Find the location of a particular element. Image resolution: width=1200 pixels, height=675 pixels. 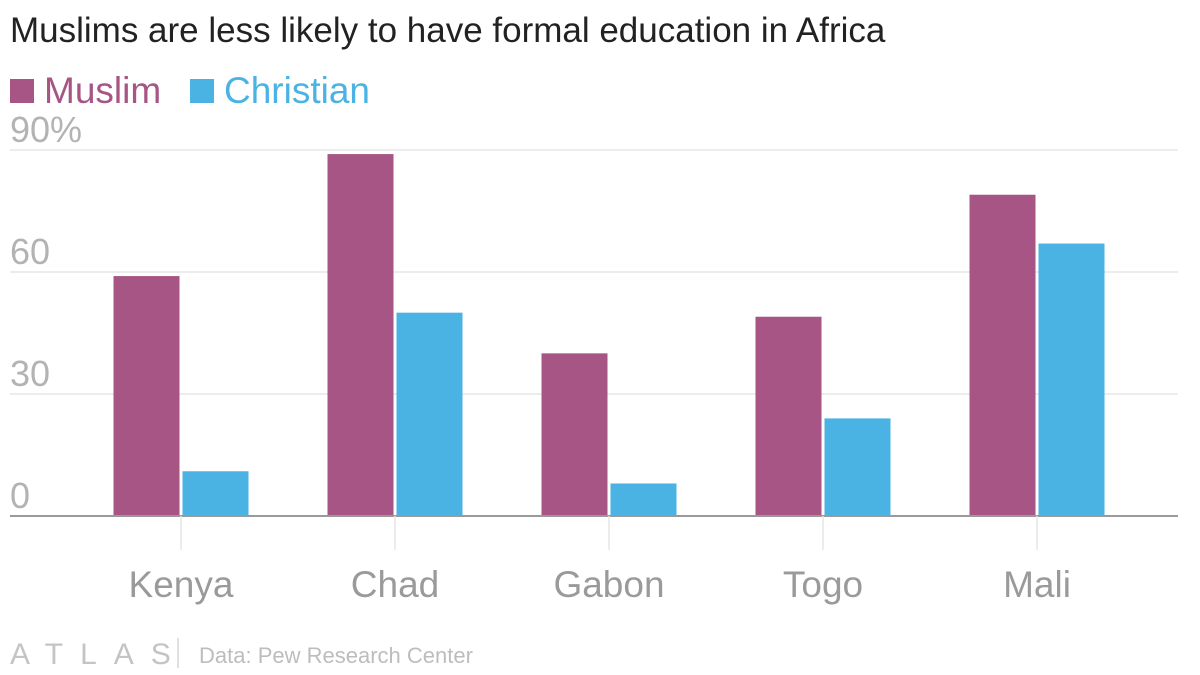

x-tick-label-gabon: Gabon is located at coordinates (608, 584).